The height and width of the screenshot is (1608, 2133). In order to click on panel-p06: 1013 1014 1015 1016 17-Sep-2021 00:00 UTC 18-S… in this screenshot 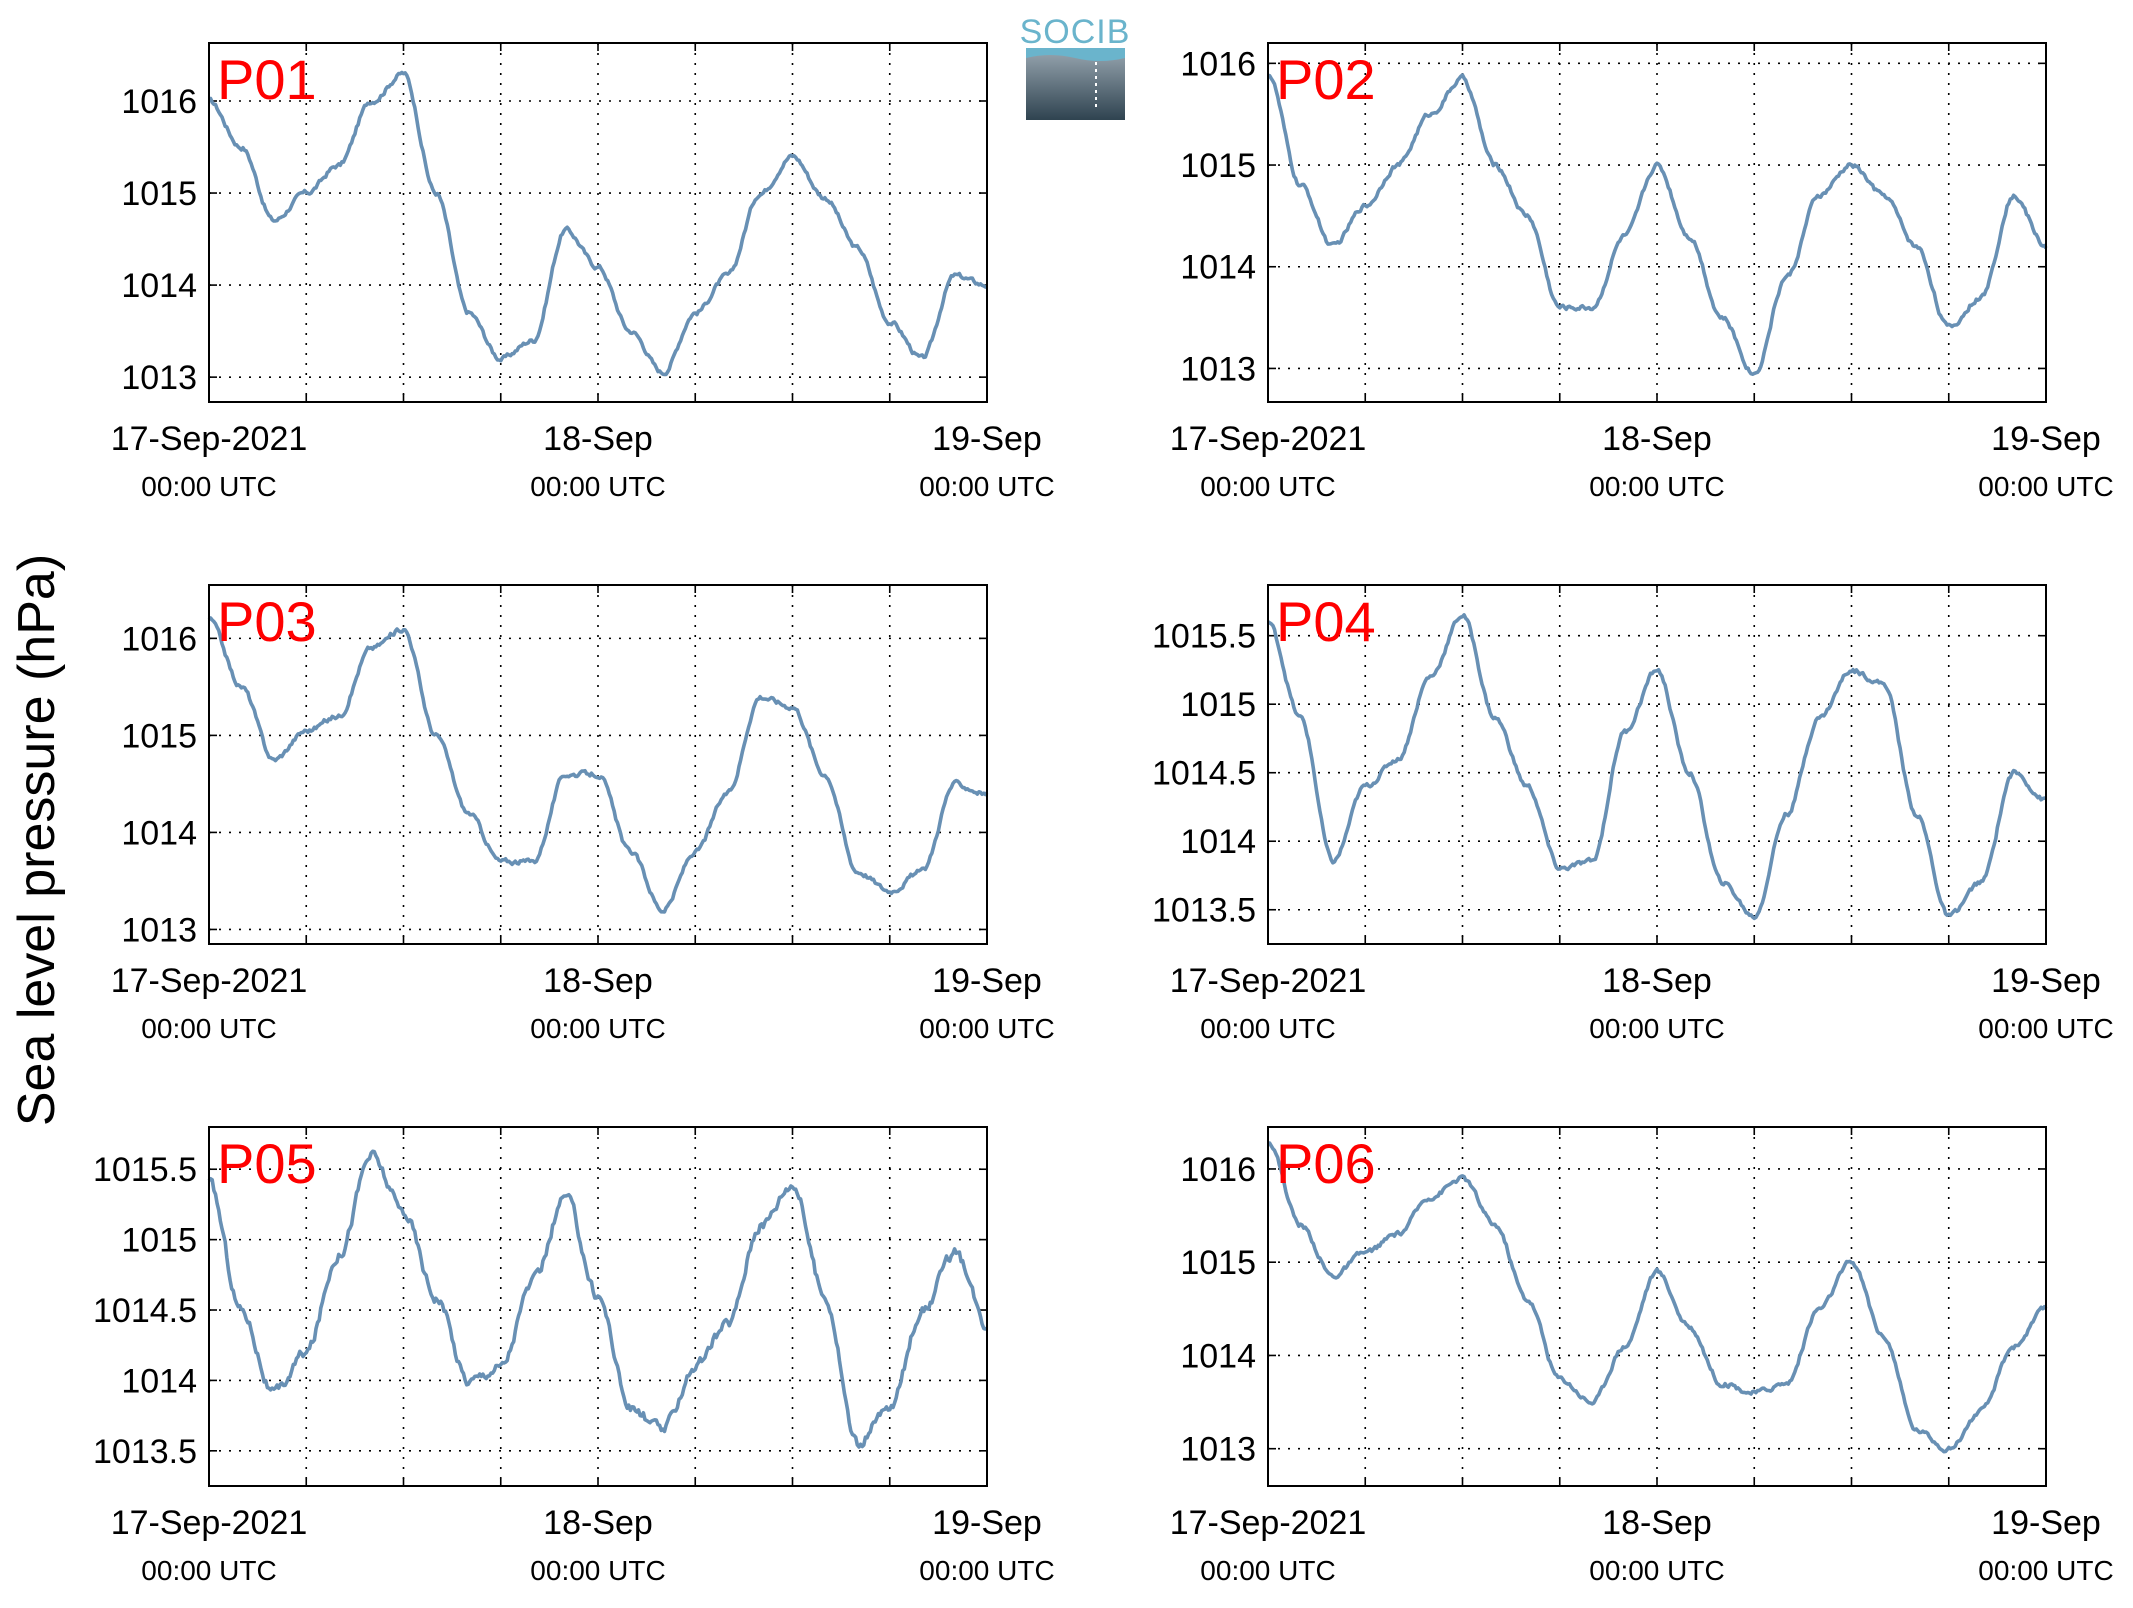, I will do `click(1642, 1356)`.